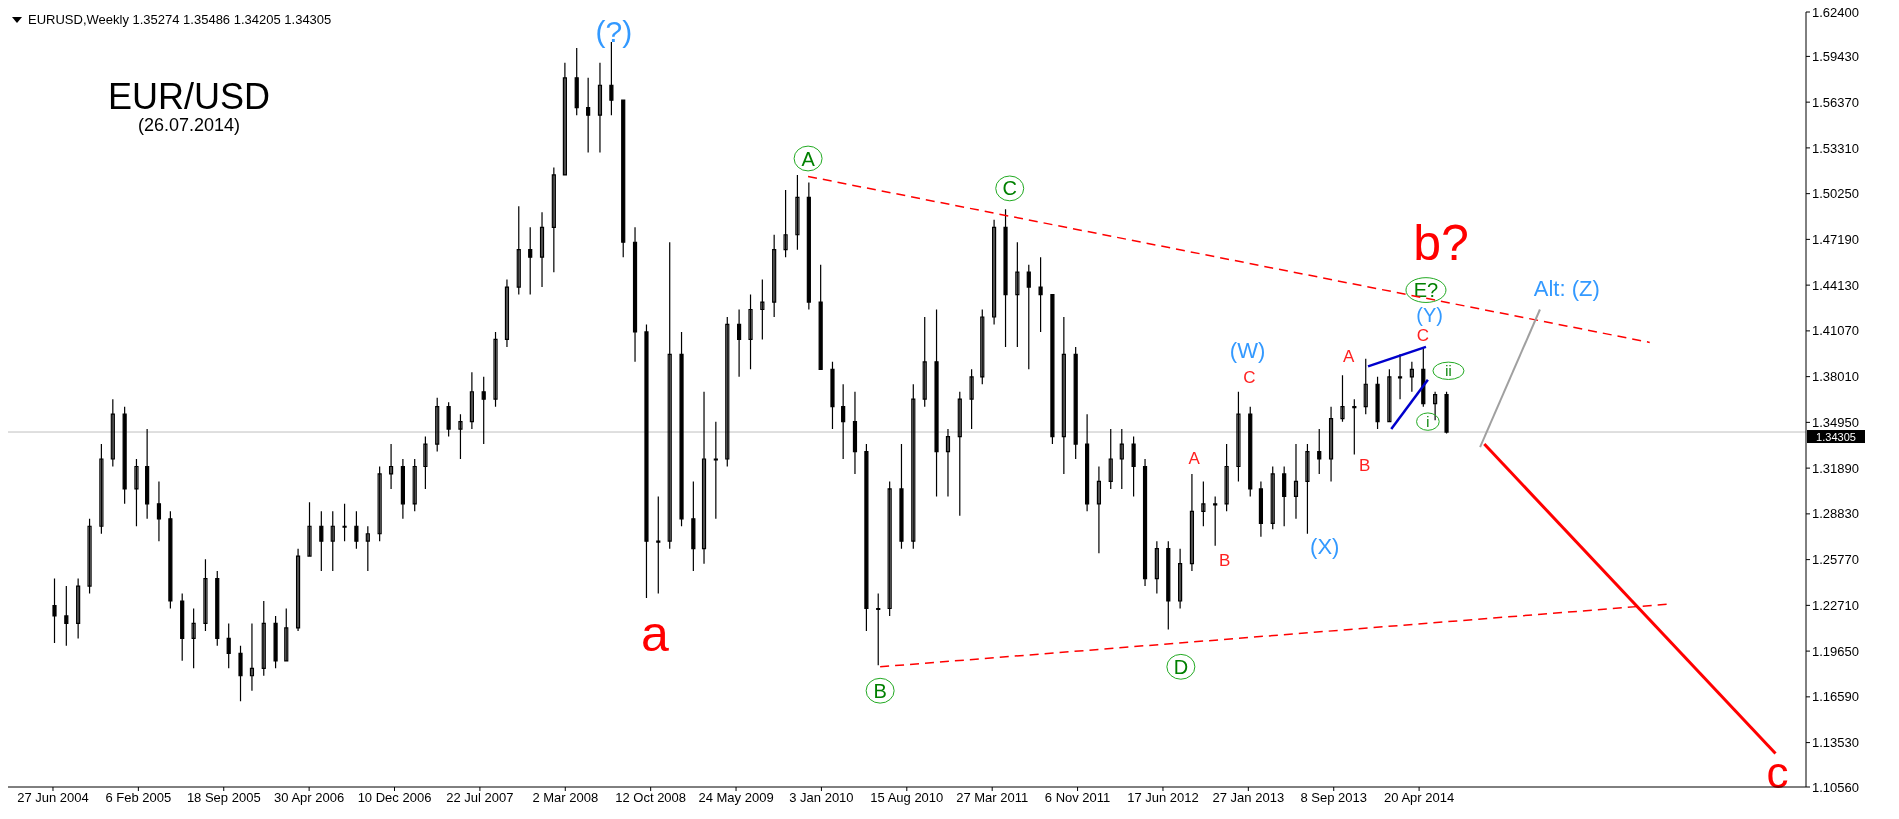  I want to click on annotation: (?), so click(614, 31).